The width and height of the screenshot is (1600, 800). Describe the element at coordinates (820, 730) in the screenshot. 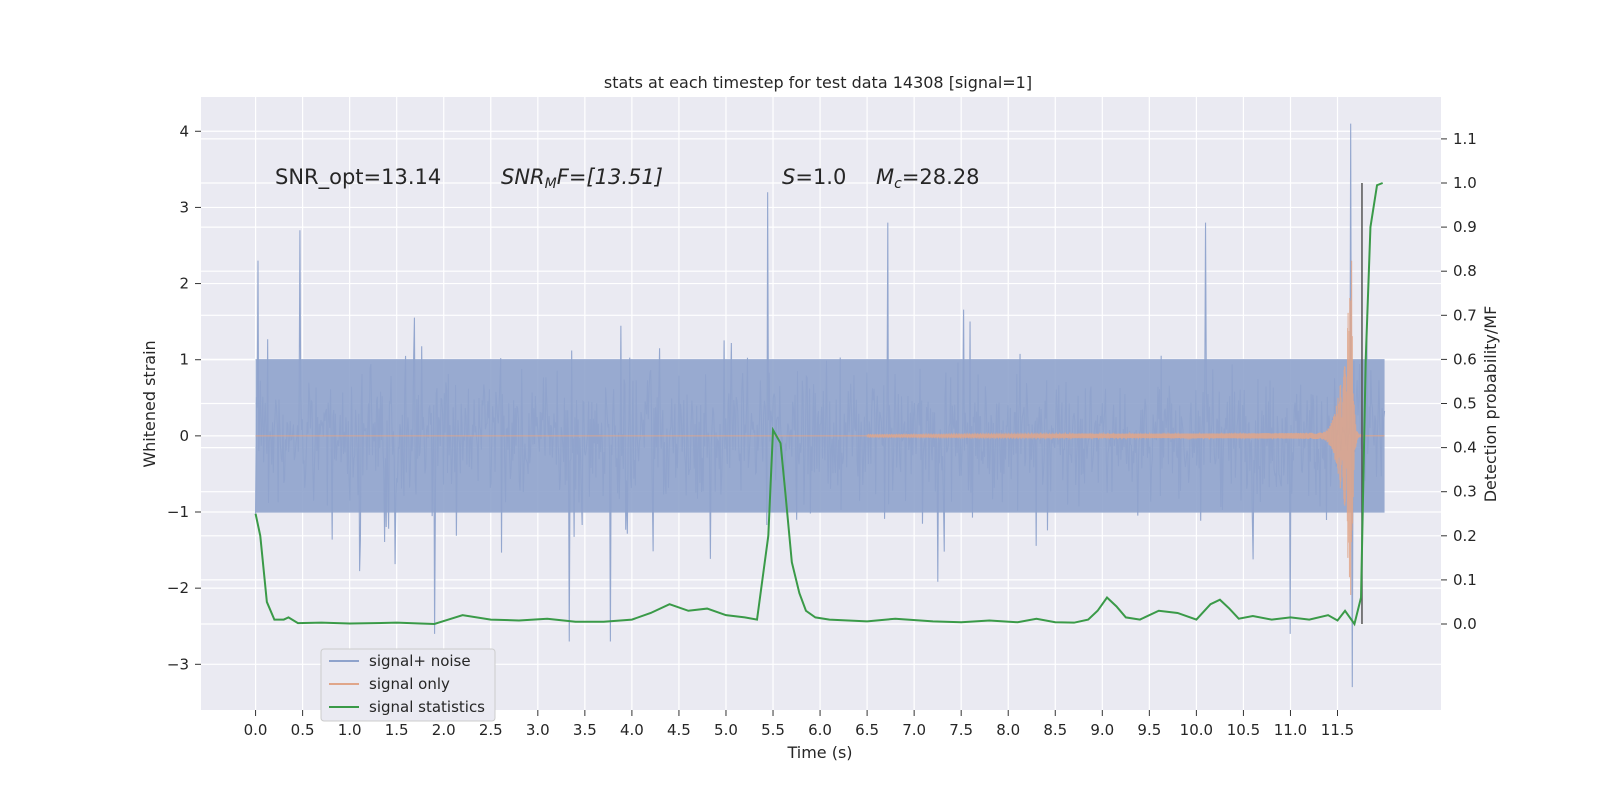

I see `x-tick-label: 6.0` at that location.